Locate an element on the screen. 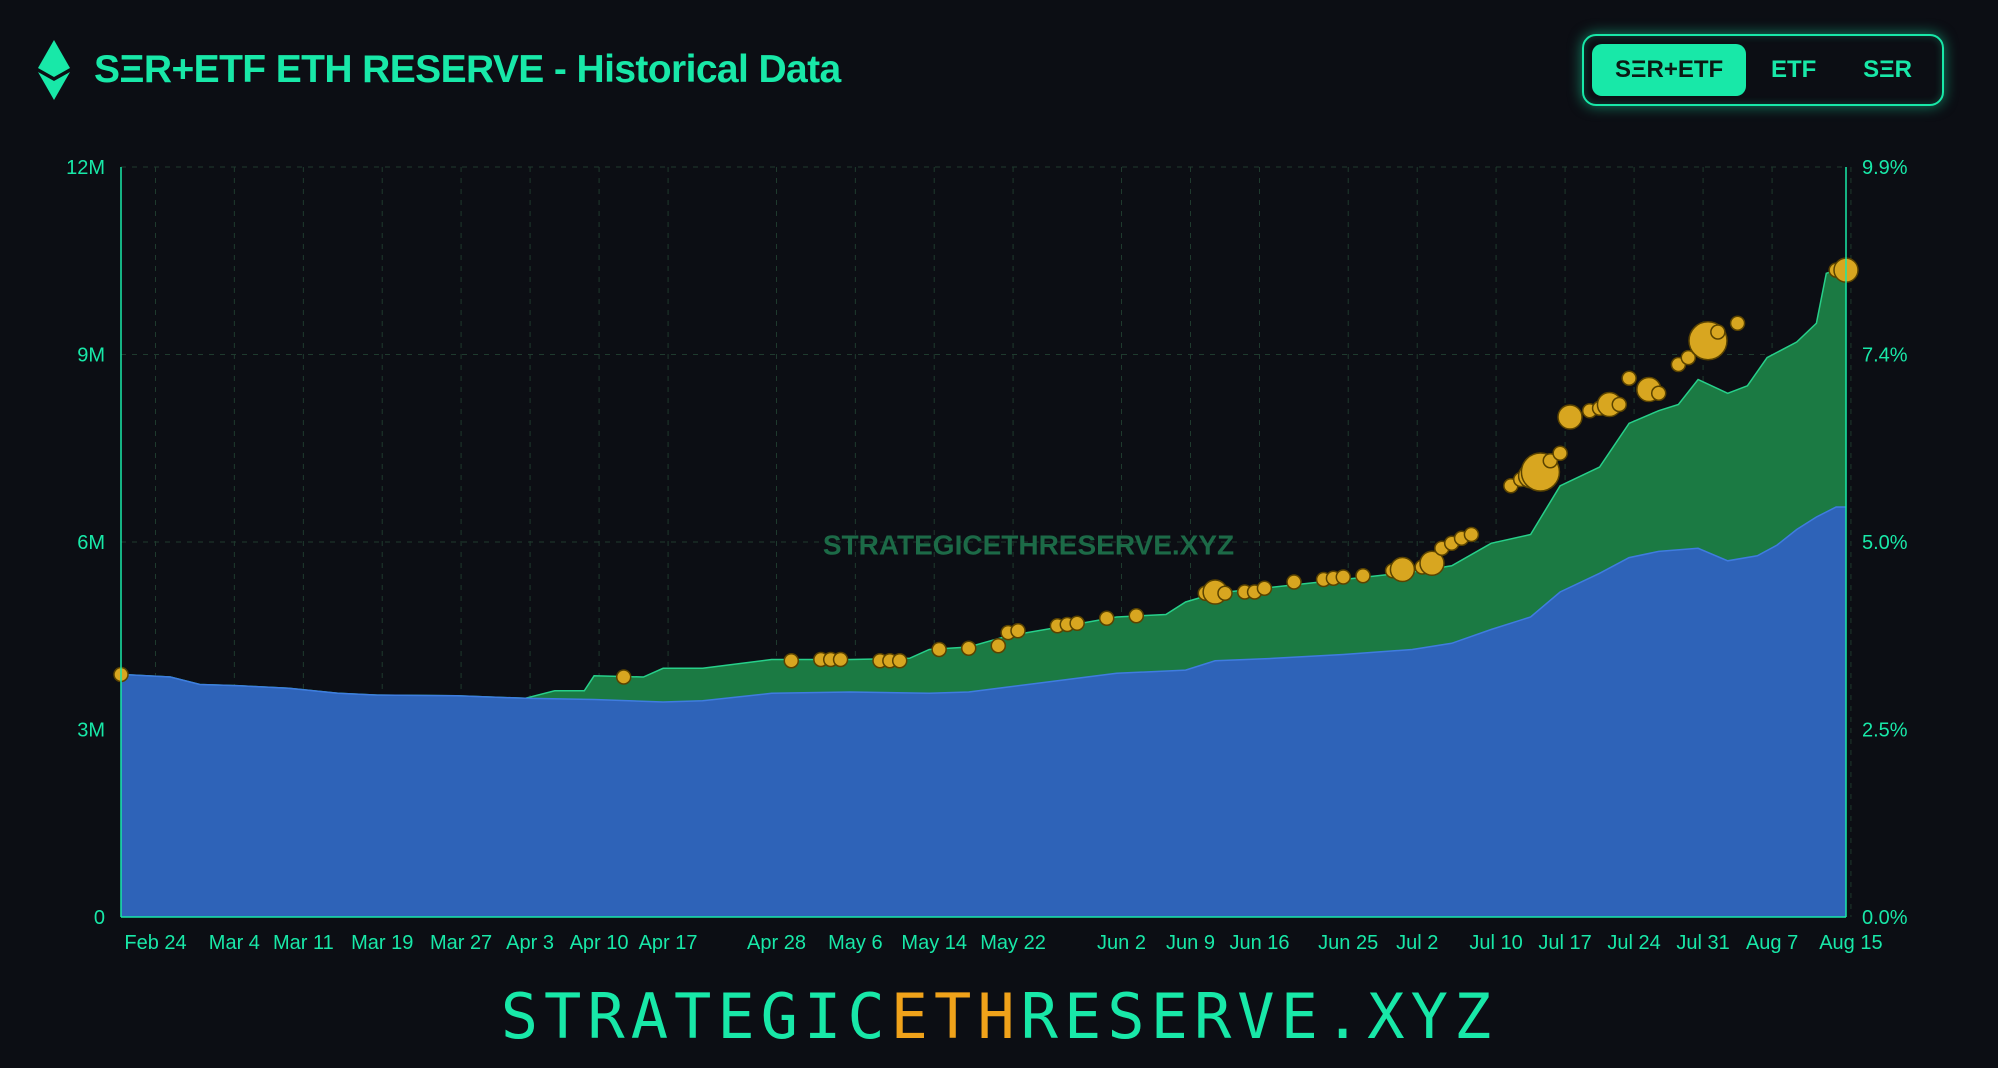 Image resolution: width=1998 pixels, height=1068 pixels. x-tick-label: Aug 7 is located at coordinates (1772, 943).